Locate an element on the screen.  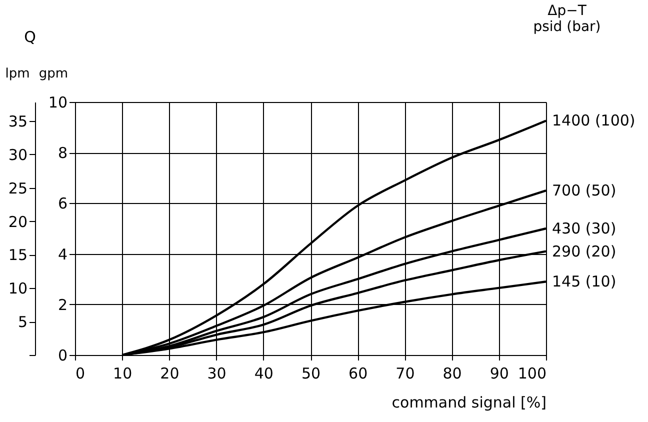
x-tick-label: 0 is located at coordinates (81, 373).